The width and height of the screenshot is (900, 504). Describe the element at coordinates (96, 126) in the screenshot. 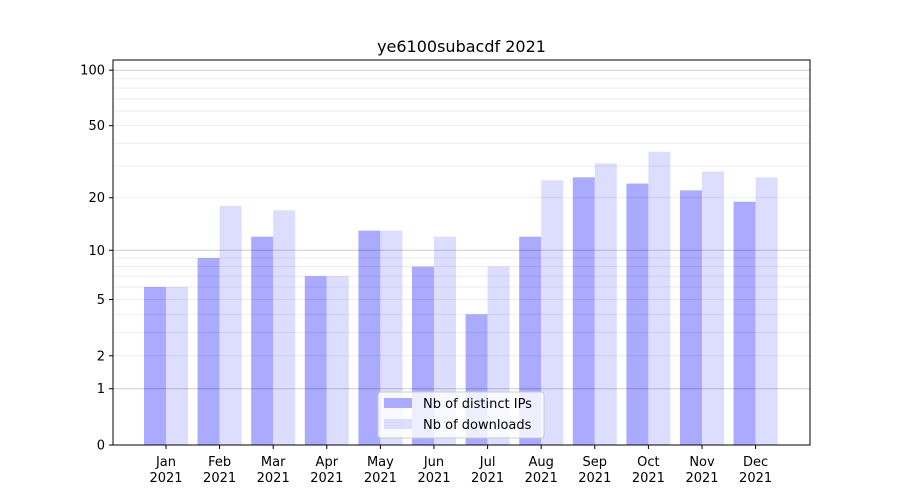

I see `y-tick-label: 50` at that location.